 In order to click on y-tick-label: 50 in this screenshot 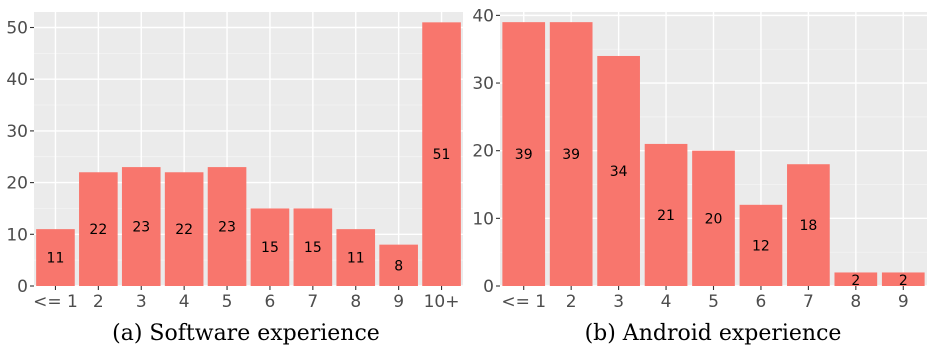, I will do `click(17, 29)`.